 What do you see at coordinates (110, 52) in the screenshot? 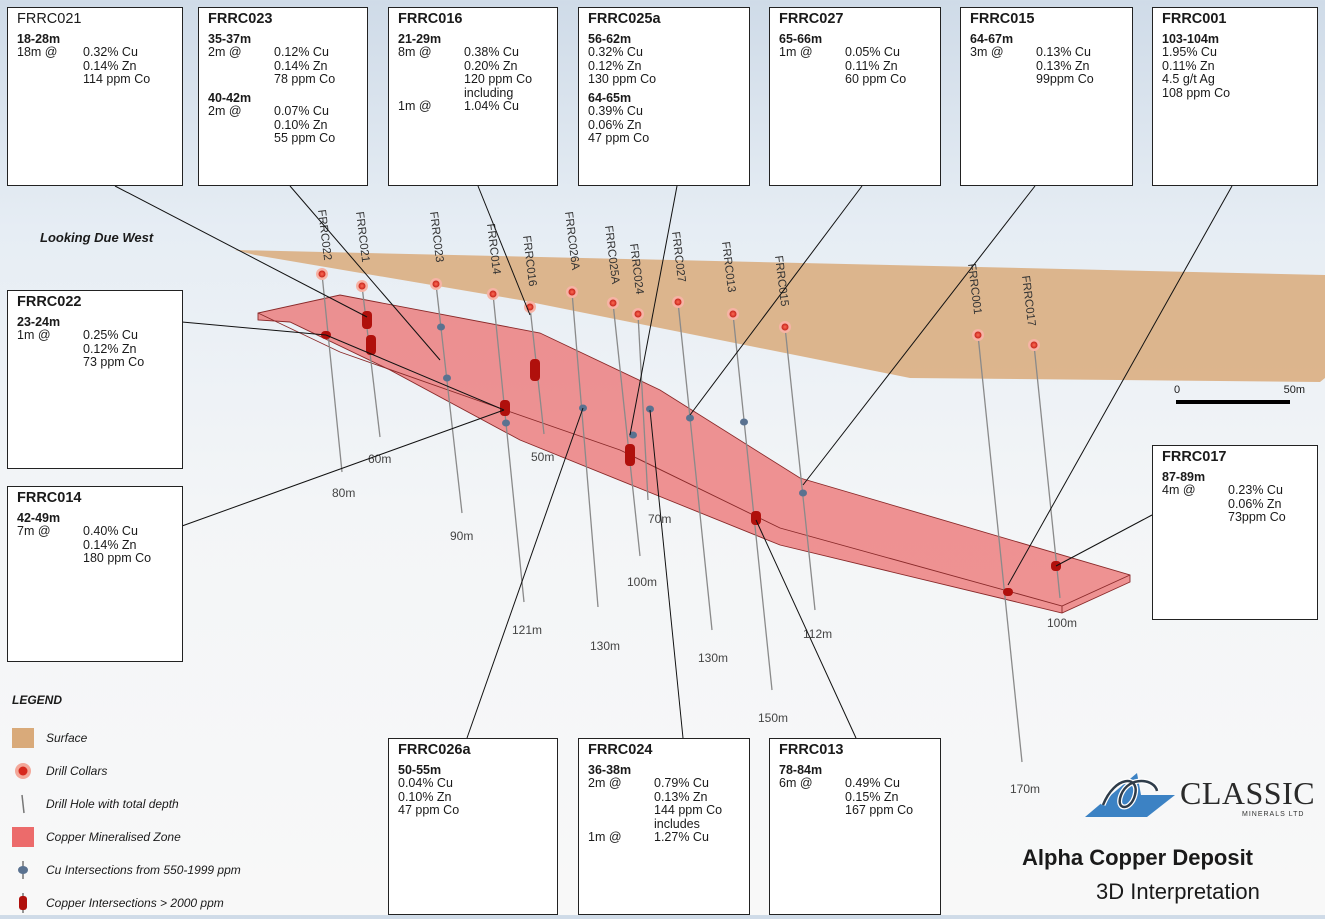
I see `assay-value: 0.32% Cu` at bounding box center [110, 52].